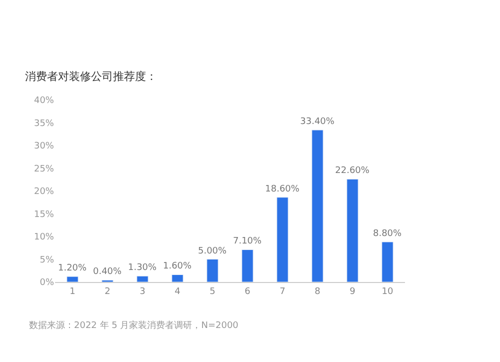  What do you see at coordinates (143, 268) in the screenshot?
I see `data-label: 1.30%` at bounding box center [143, 268].